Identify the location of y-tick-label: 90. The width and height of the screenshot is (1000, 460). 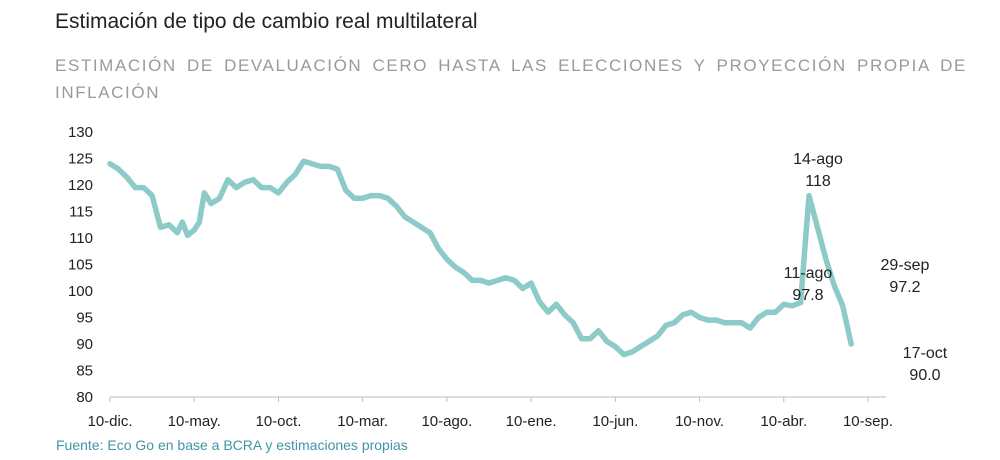
(84, 344).